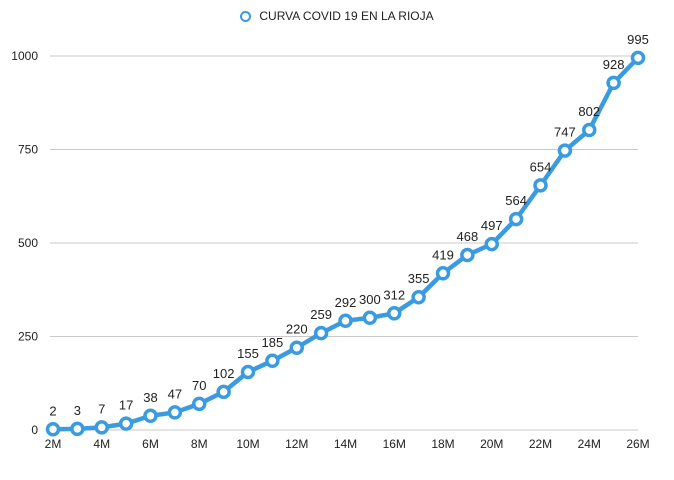 The height and width of the screenshot is (480, 674). I want to click on y-tick-label: 500, so click(28, 243).